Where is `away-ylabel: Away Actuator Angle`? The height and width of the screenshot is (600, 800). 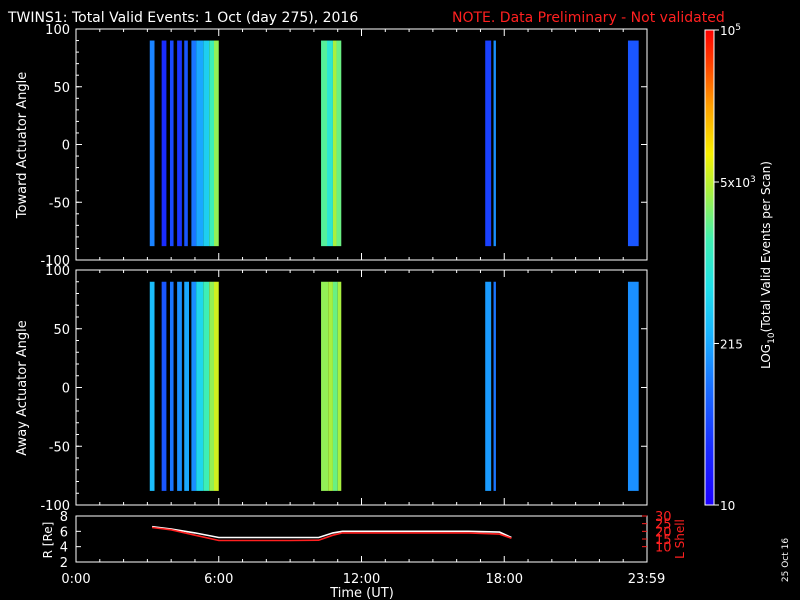
away-ylabel: Away Actuator Angle is located at coordinates (22, 387).